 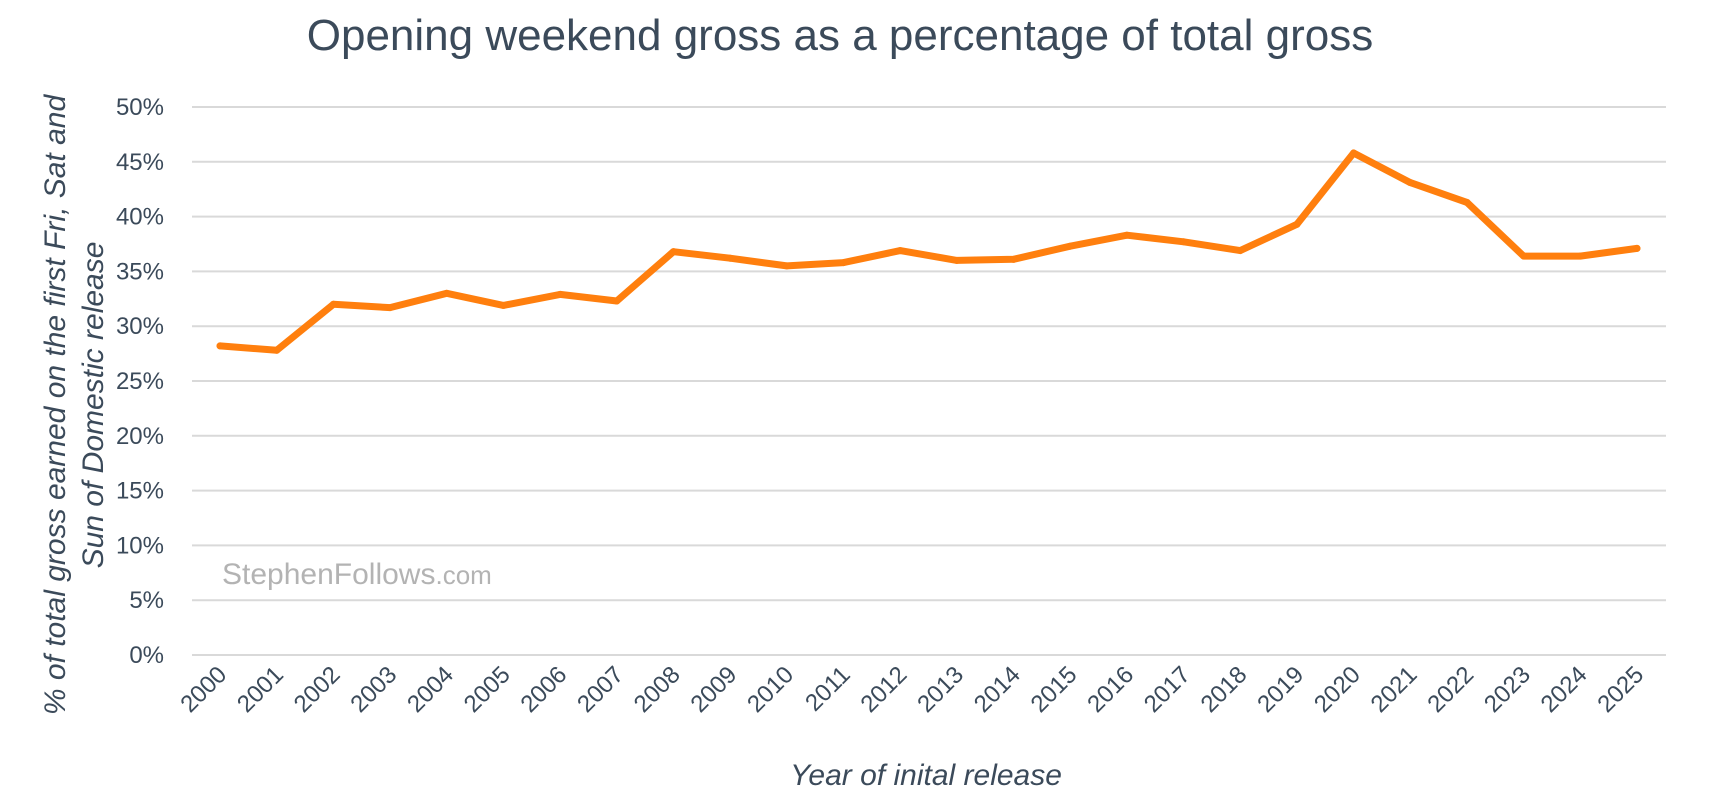 I want to click on x-tick-label: 2024, so click(x=1564, y=689).